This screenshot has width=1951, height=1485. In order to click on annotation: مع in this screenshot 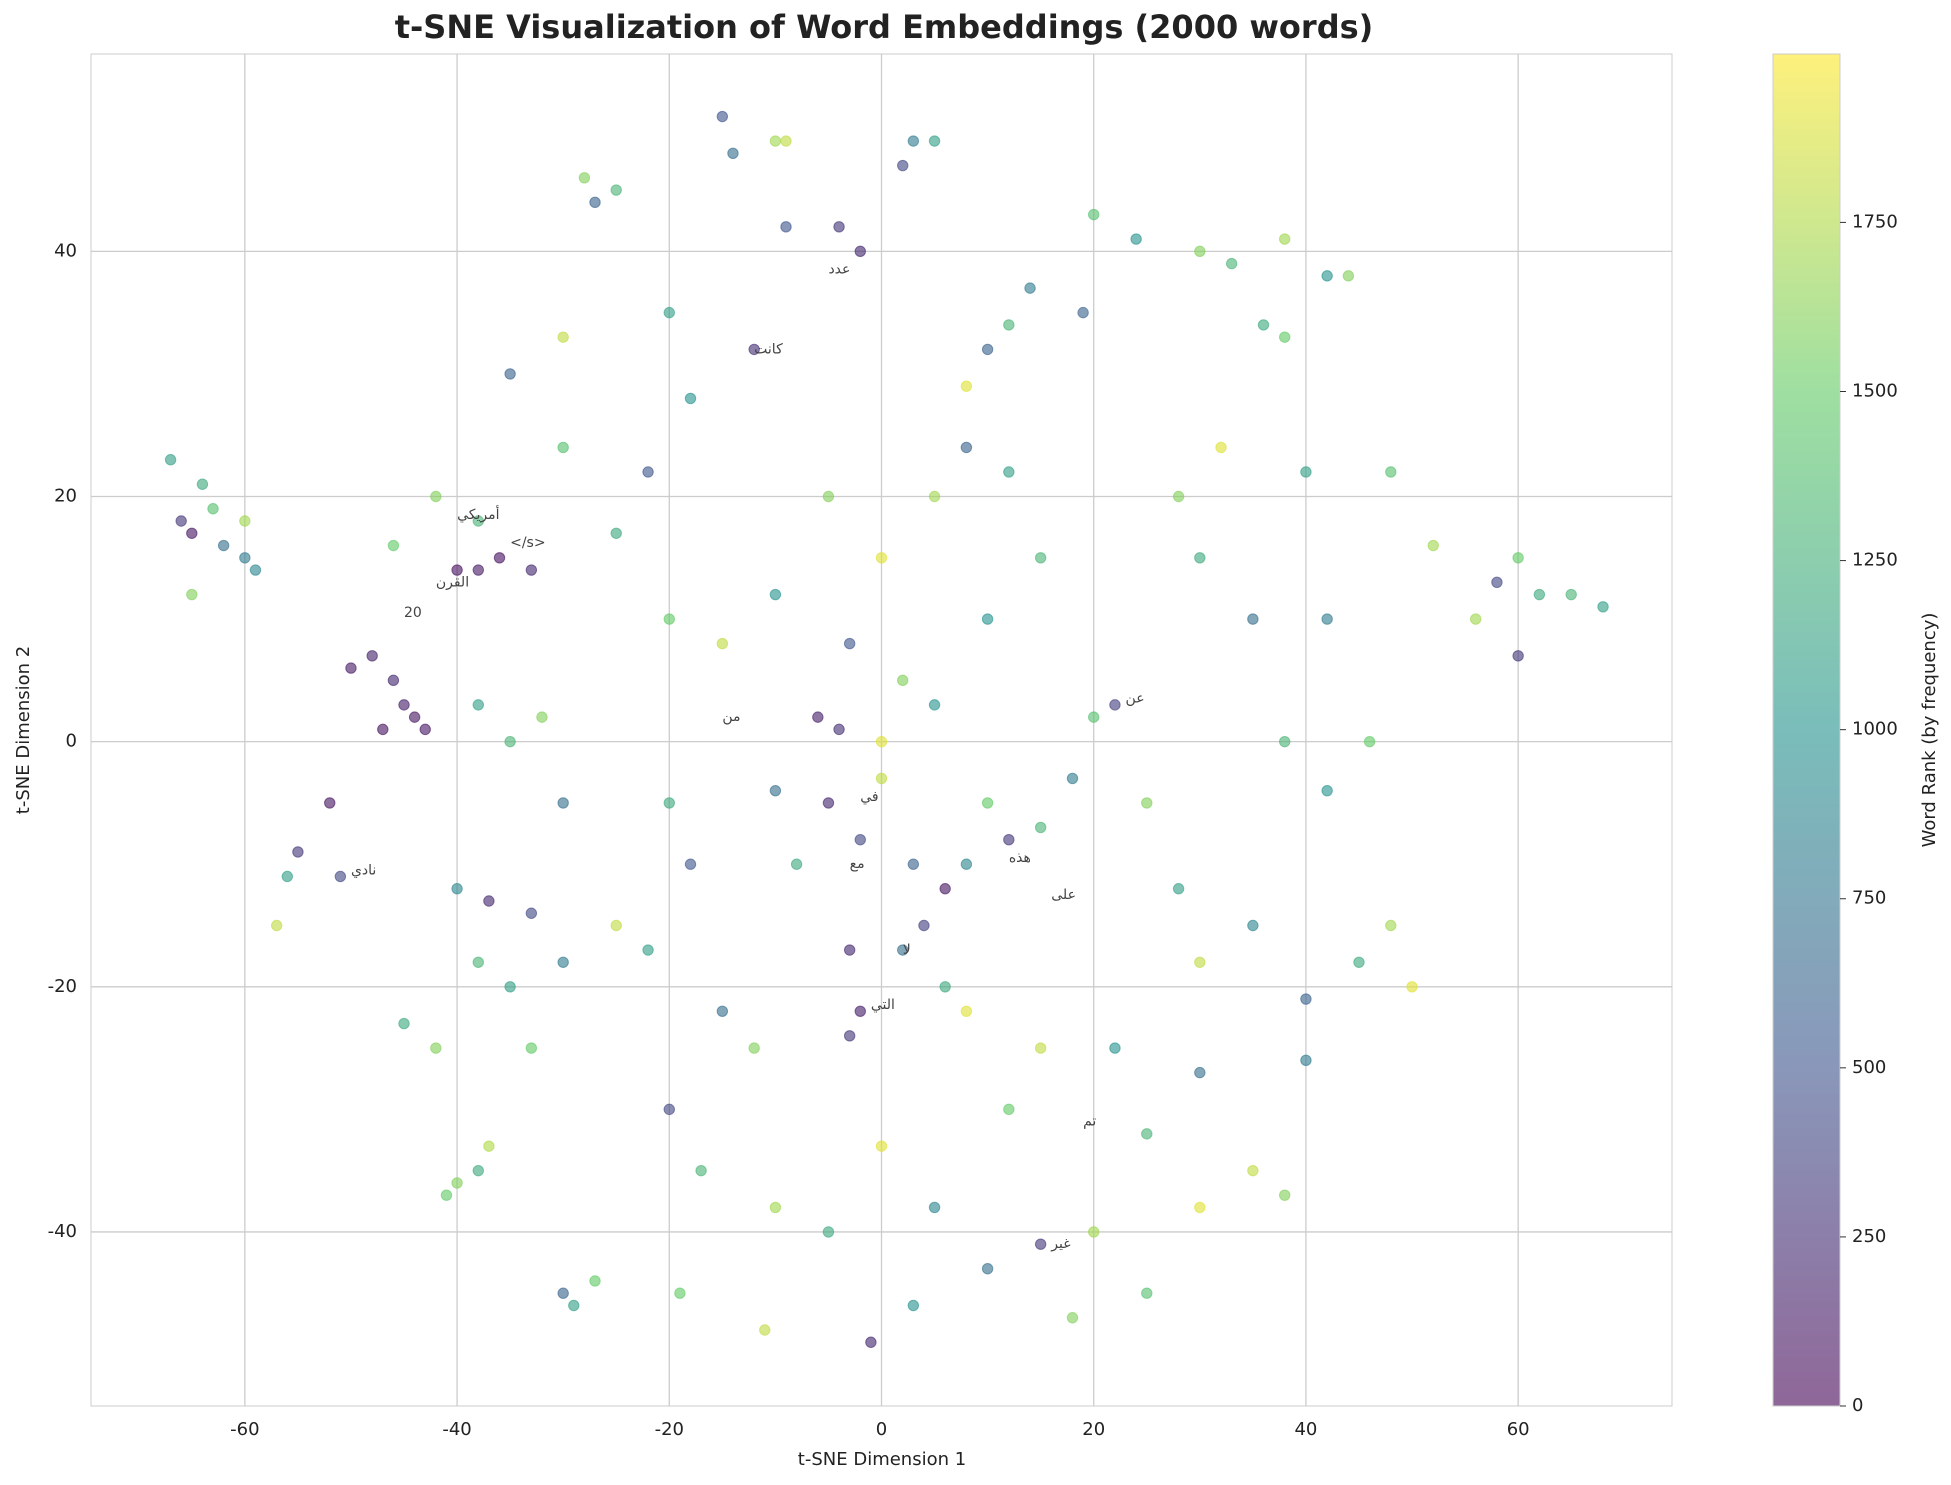, I will do `click(857, 864)`.